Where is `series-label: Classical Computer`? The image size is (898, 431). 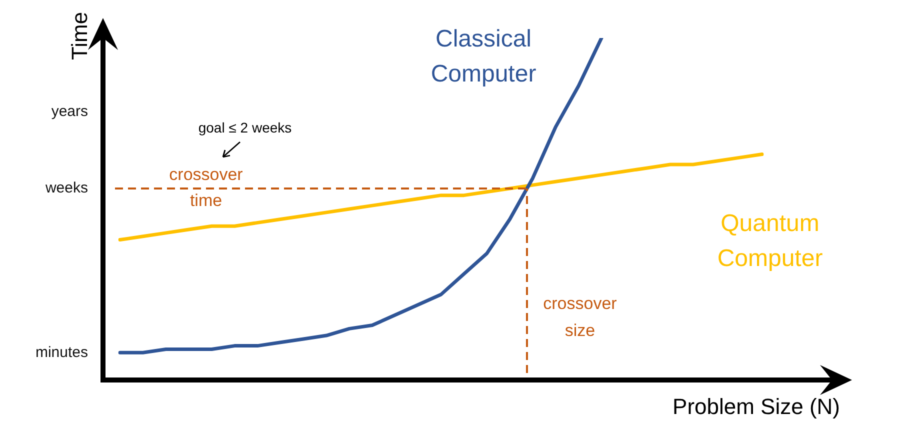
series-label: Classical Computer is located at coordinates (483, 57).